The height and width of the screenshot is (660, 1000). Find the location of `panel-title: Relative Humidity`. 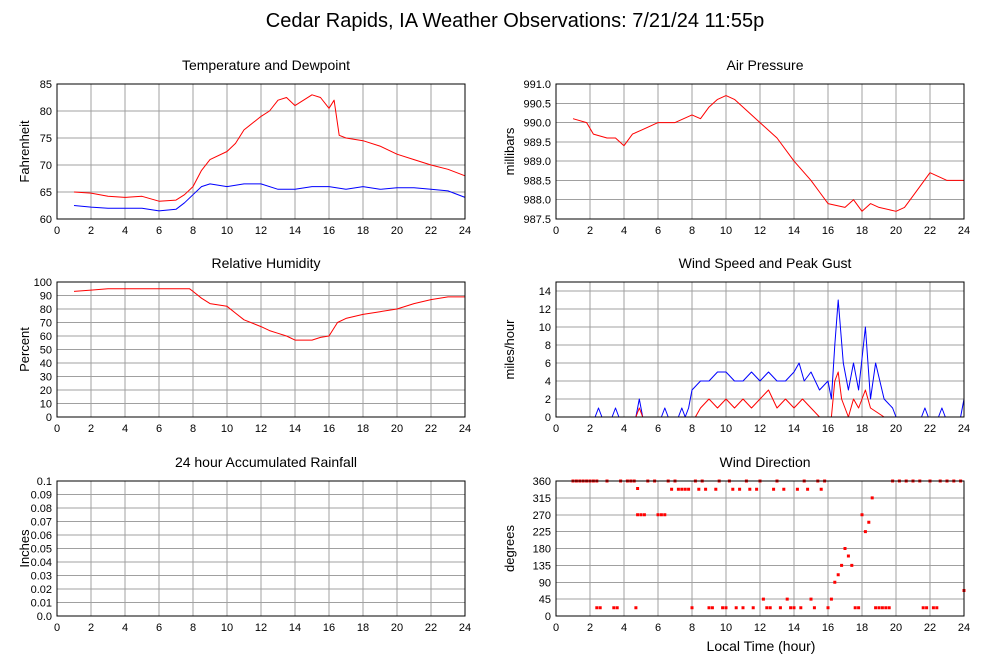

panel-title: Relative Humidity is located at coordinates (266, 263).